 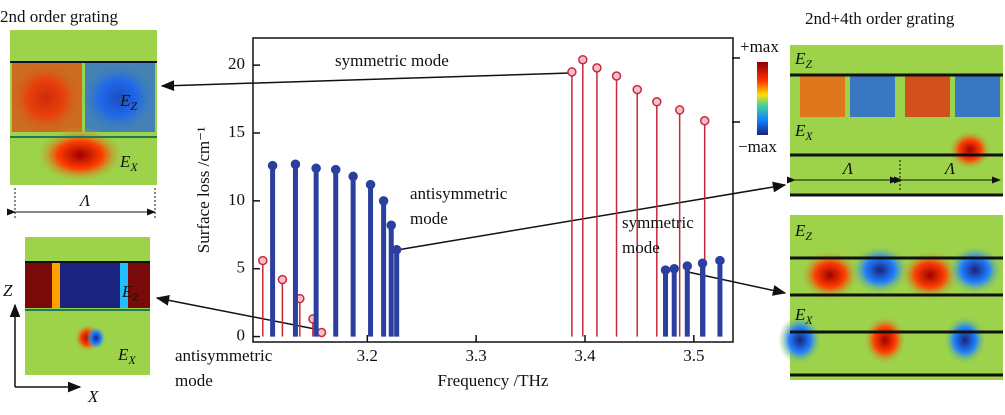 I want to click on colorbar-label: +max, so click(x=759, y=46).